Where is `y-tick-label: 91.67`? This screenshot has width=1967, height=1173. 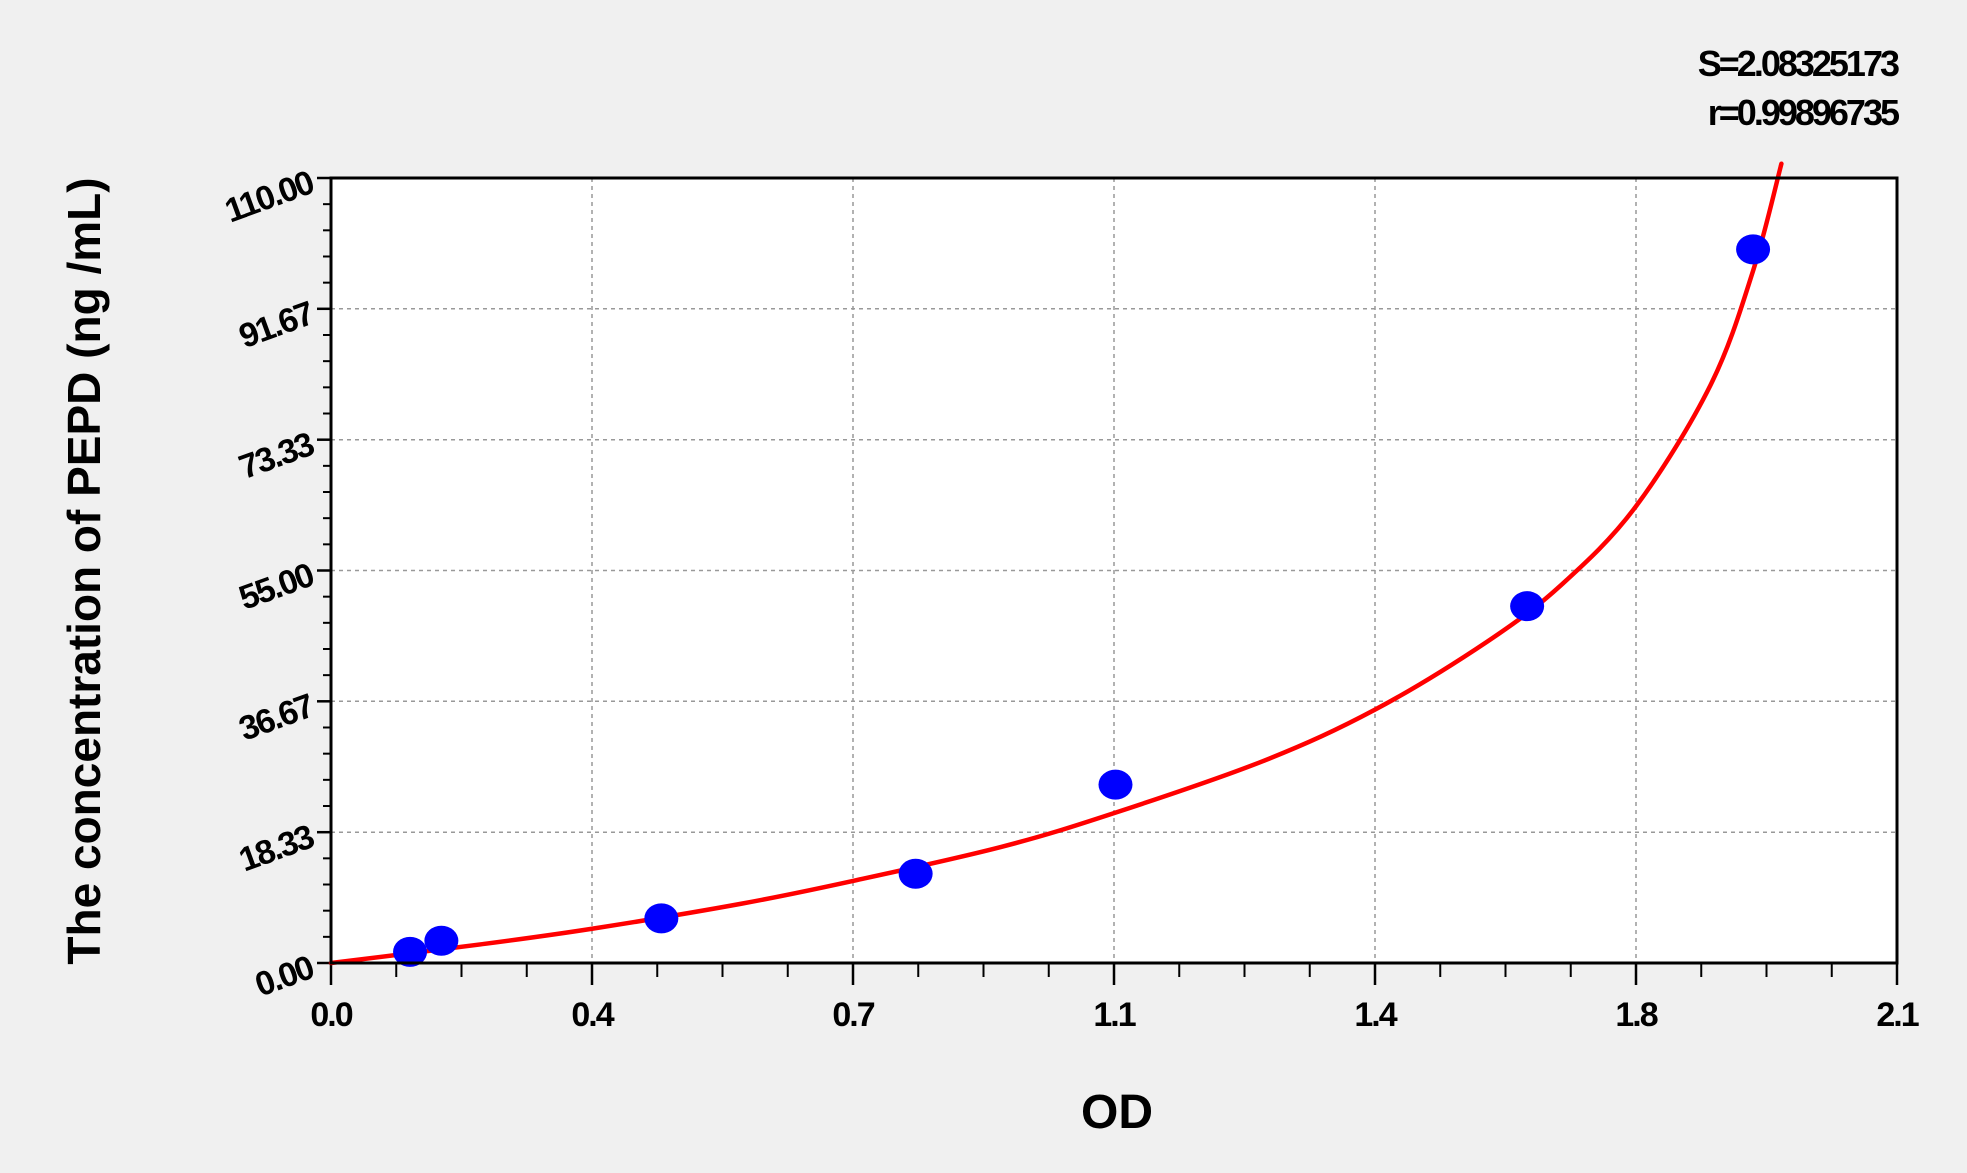 y-tick-label: 91.67 is located at coordinates (276, 325).